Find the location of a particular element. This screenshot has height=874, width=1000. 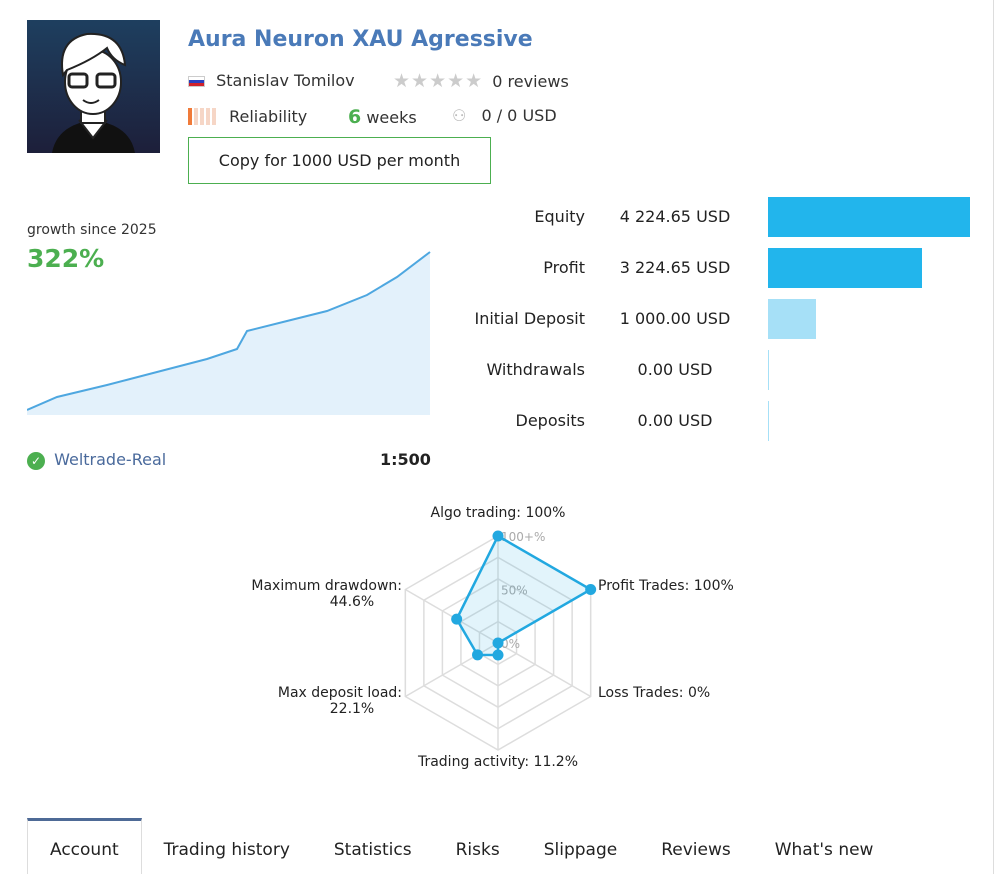

balance-label: Withdrawals is located at coordinates (535, 369).